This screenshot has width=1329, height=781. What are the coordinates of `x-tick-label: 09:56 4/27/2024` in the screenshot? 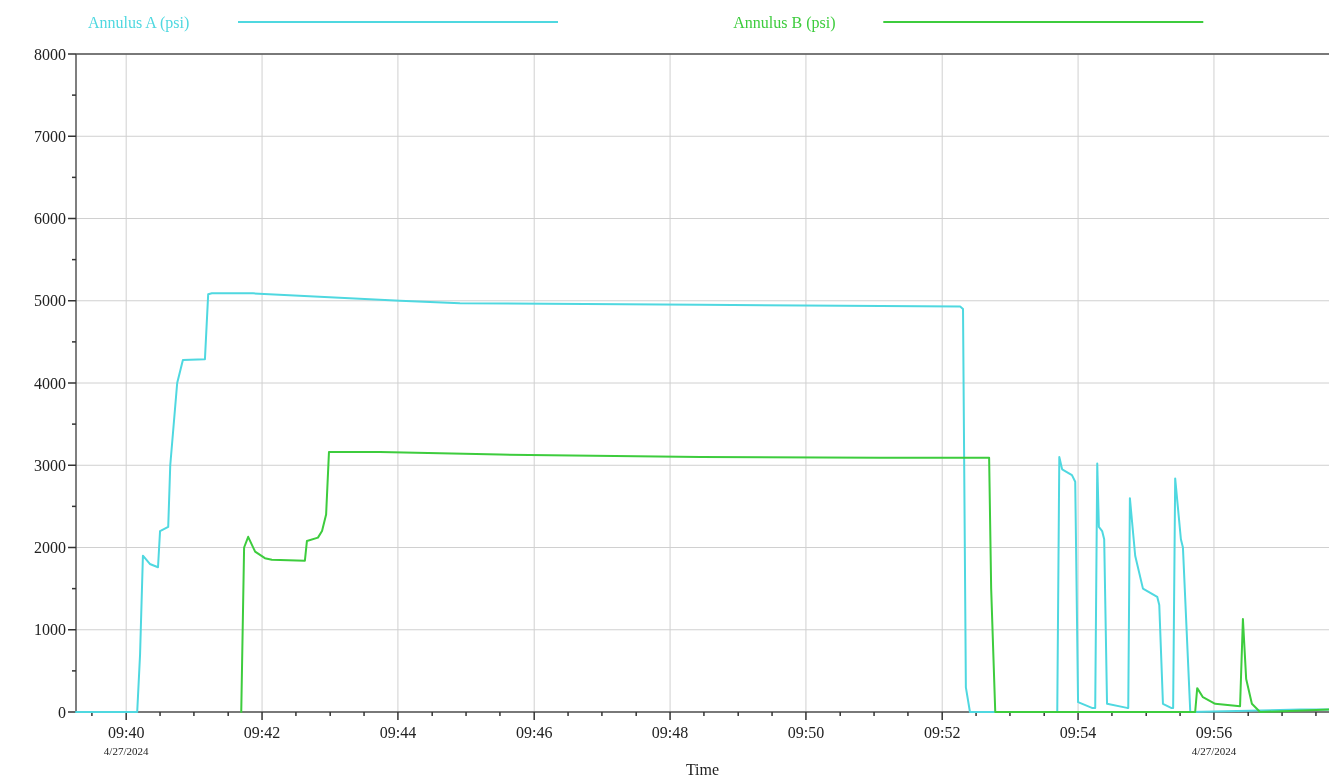 It's located at (1214, 740).